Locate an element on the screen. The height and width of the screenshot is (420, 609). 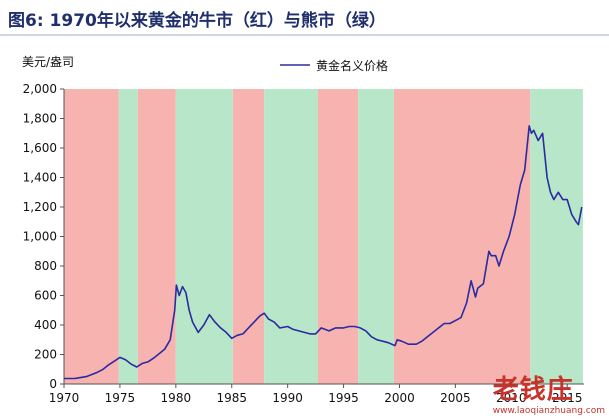
x-tick-label: 1970 is located at coordinates (64, 398).